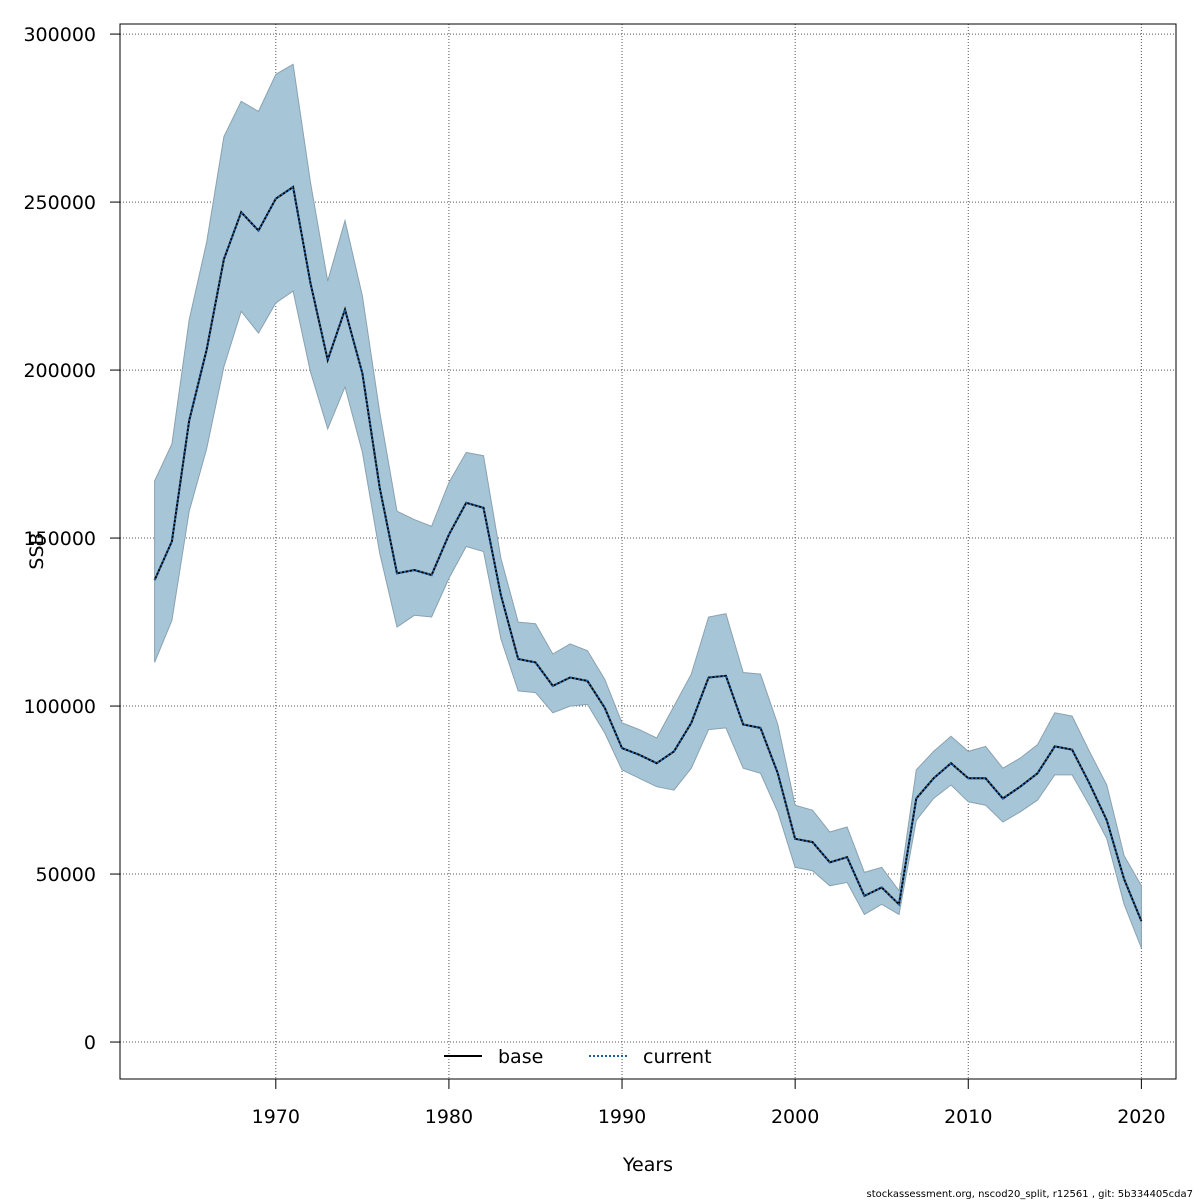 Image resolution: width=1200 pixels, height=1200 pixels. I want to click on y-tick-label: 0, so click(90, 1043).